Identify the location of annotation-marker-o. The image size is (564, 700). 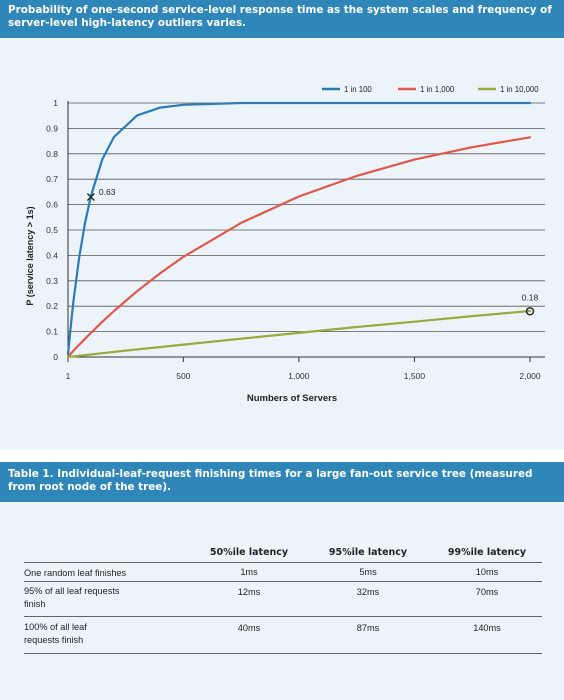
(530, 311).